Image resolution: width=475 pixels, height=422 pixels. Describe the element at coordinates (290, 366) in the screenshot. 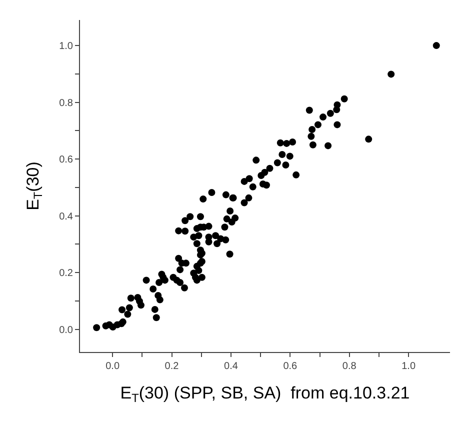

I see `x-tick-label: 0.6` at that location.